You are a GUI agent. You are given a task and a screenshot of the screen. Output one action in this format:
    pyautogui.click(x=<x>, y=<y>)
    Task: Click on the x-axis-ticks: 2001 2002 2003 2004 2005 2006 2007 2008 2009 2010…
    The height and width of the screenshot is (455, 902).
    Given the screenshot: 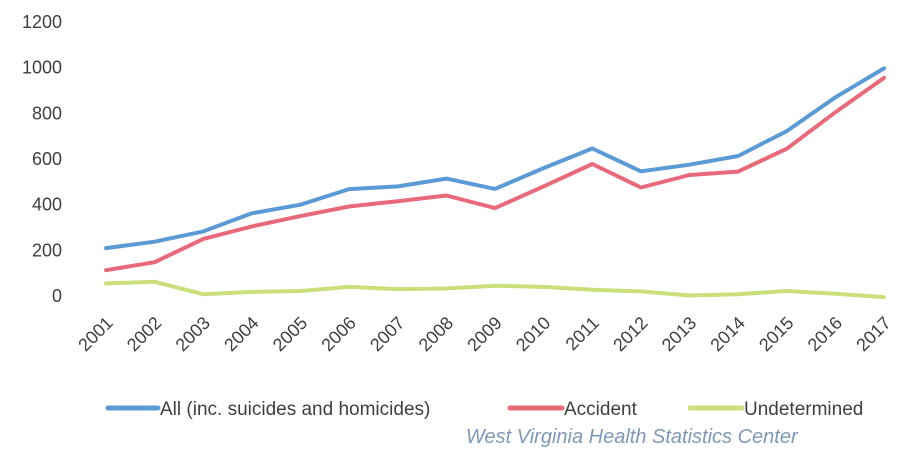 What is the action you would take?
    pyautogui.click(x=484, y=334)
    